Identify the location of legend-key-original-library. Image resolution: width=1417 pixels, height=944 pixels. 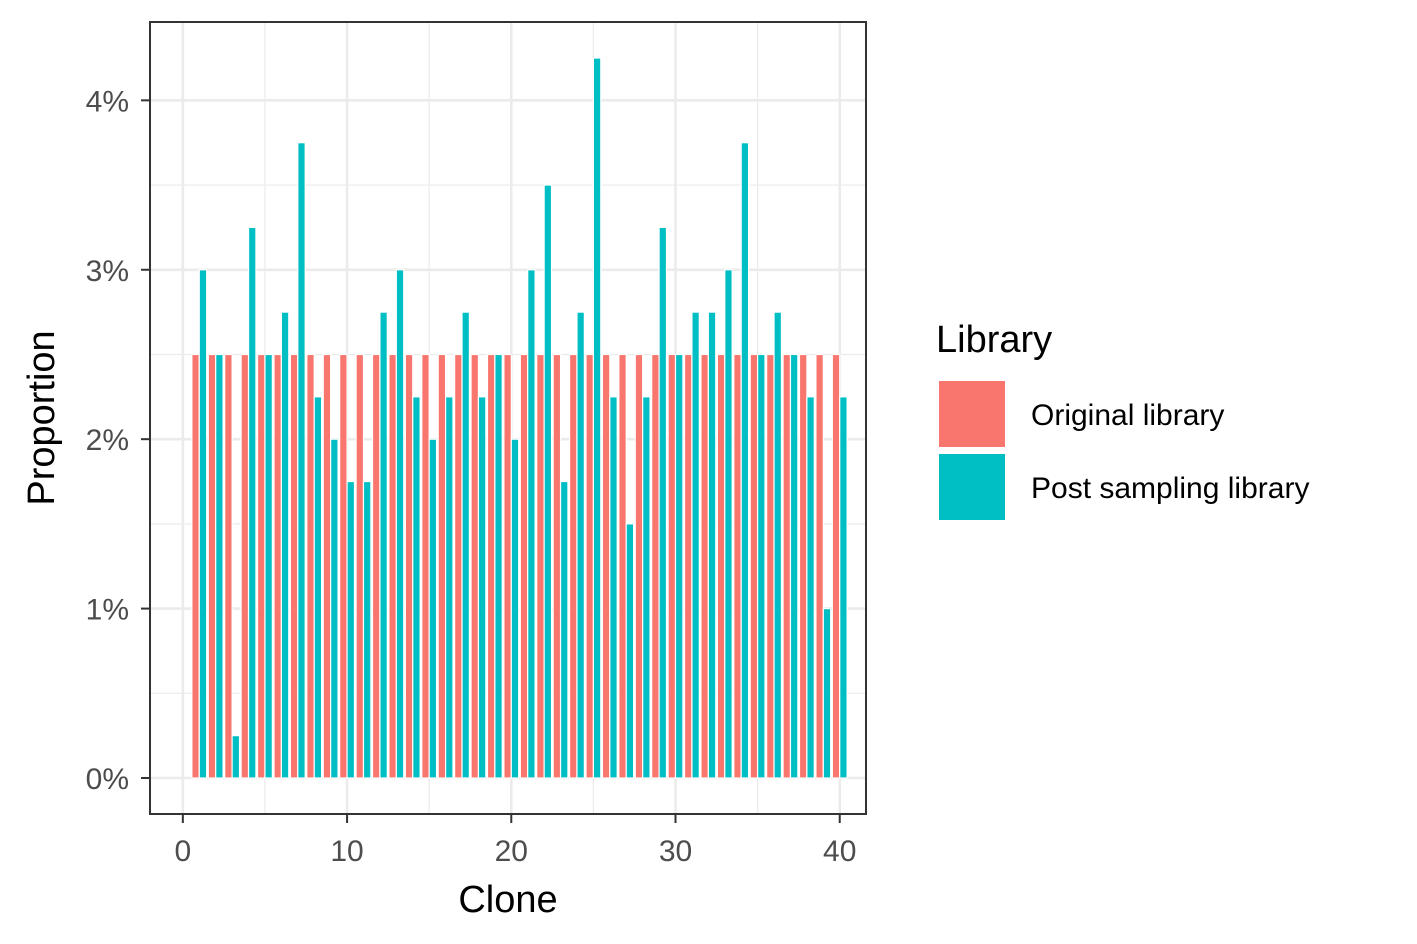
(972, 414).